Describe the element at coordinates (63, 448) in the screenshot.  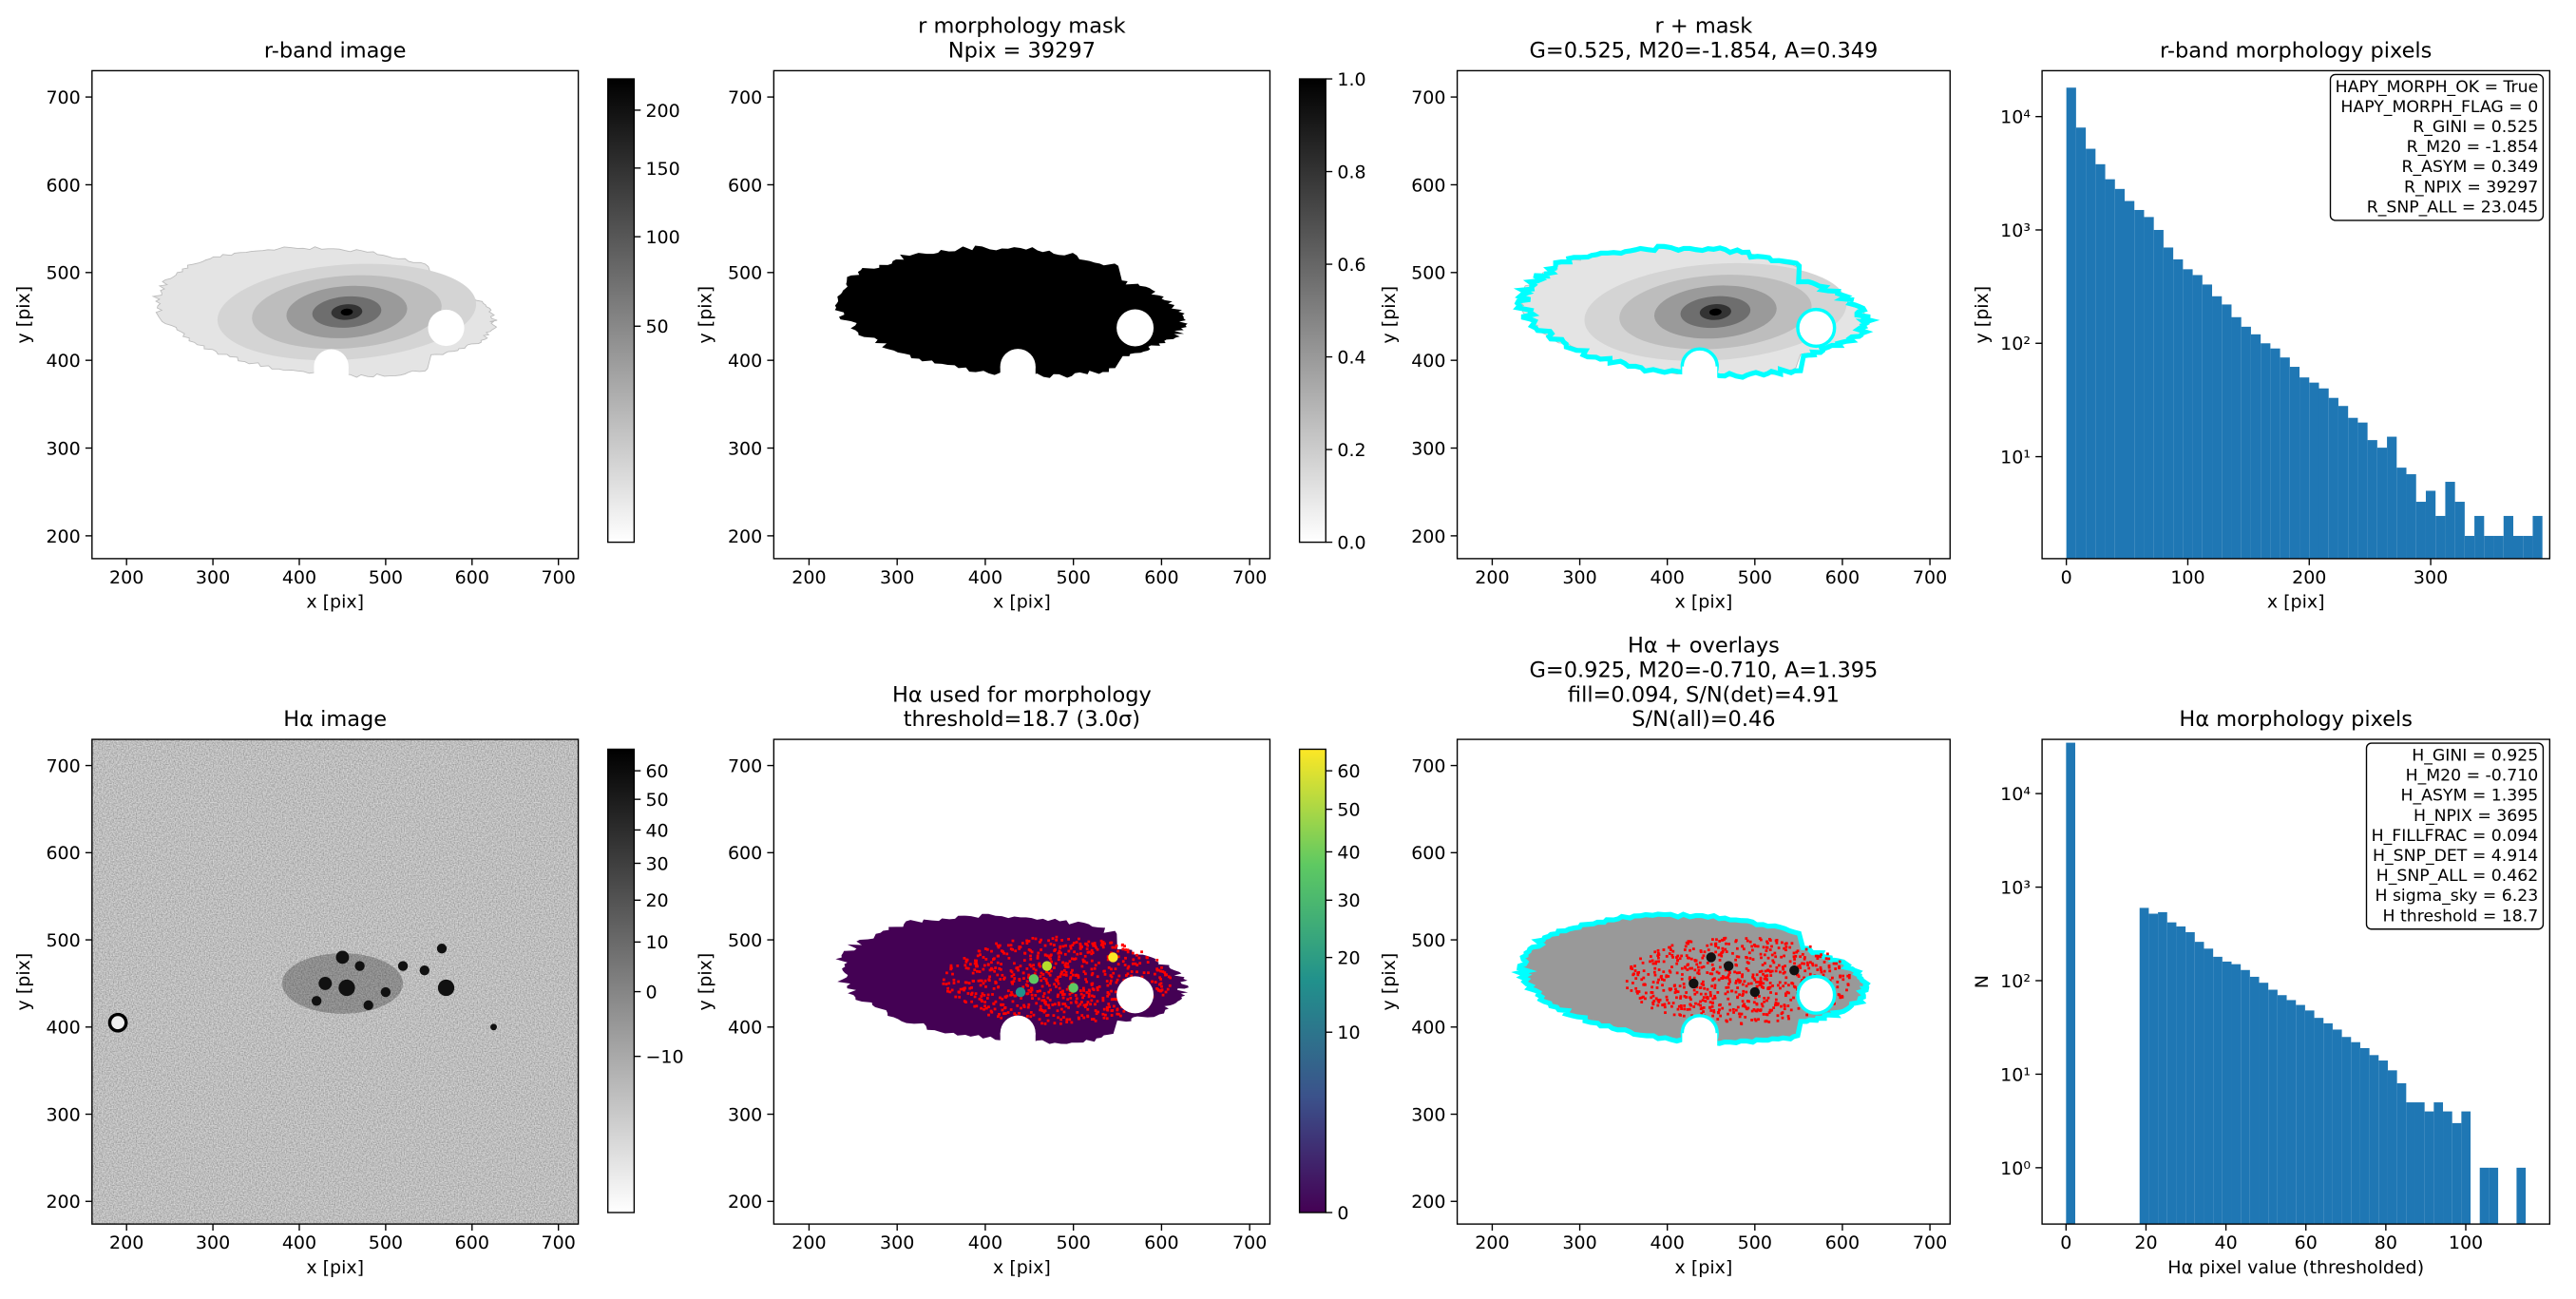
I see `y-tick-label: 300` at that location.